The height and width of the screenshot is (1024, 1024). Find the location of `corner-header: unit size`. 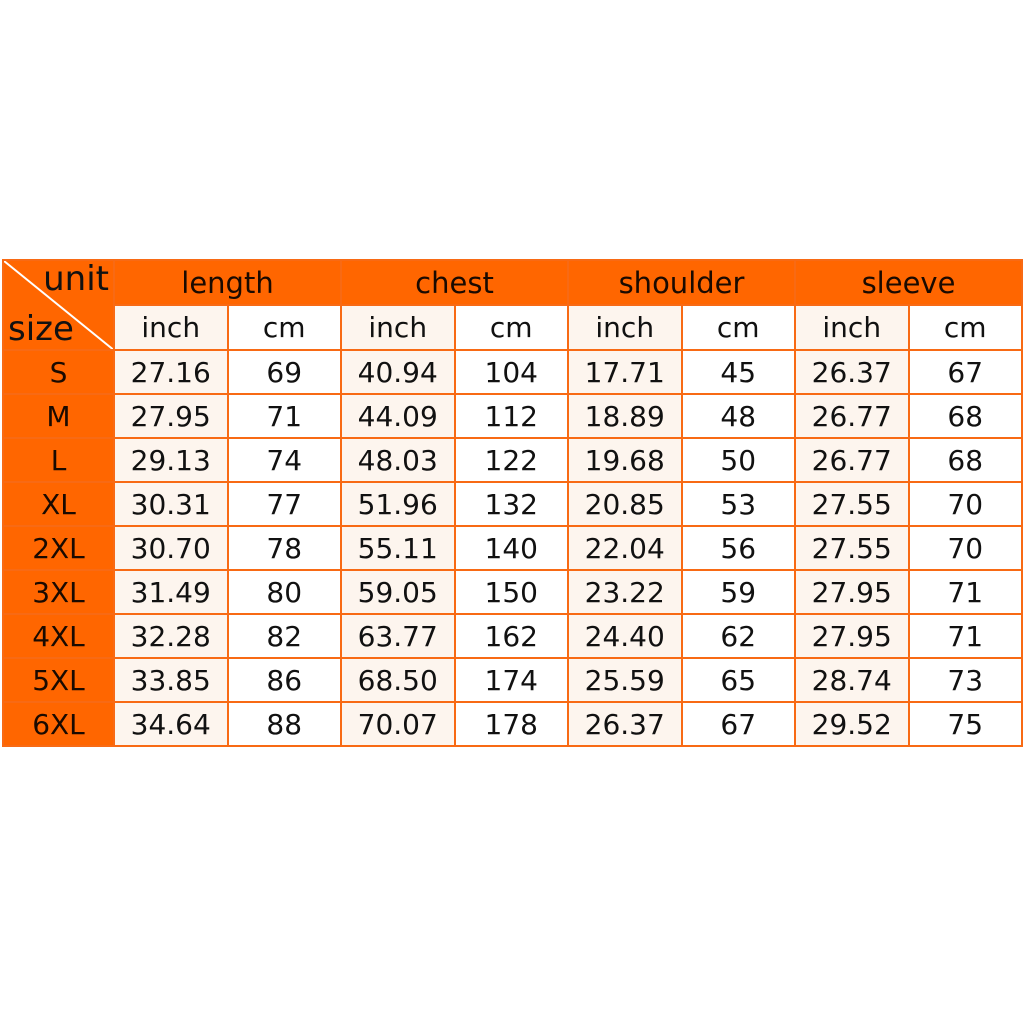

corner-header: unit size is located at coordinates (58, 305).